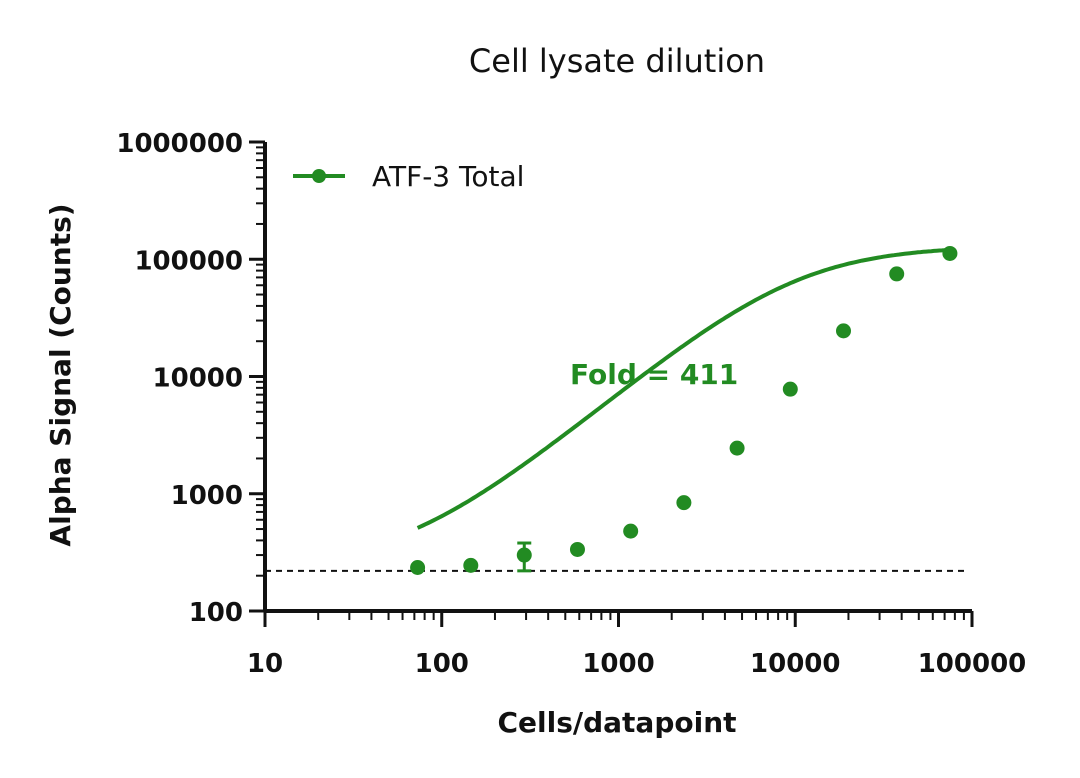 The image size is (1080, 778). Describe the element at coordinates (618, 664) in the screenshot. I see `x-tick-label: 1000` at that location.